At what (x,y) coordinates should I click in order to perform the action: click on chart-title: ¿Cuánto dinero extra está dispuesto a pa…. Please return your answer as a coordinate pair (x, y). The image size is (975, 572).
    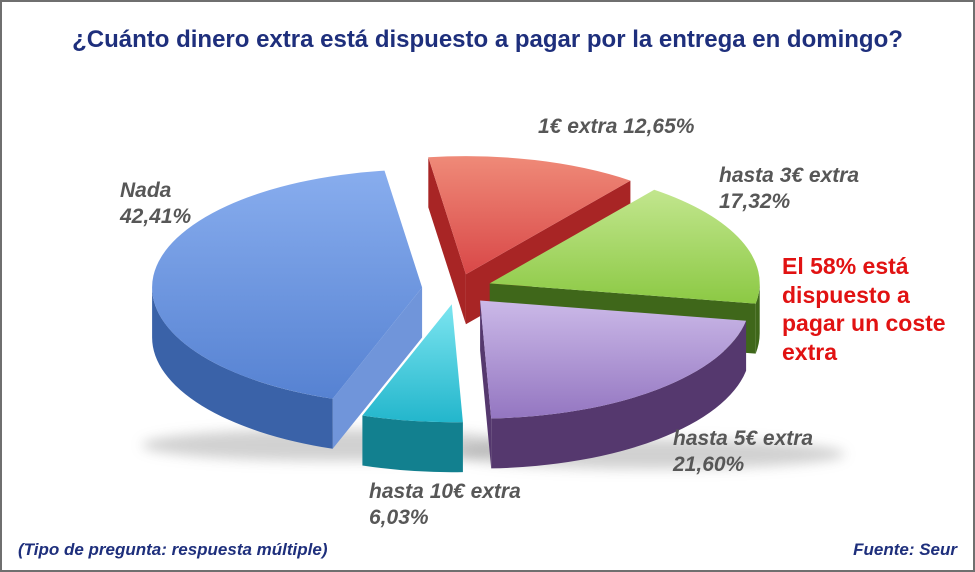
    Looking at the image, I should click on (487, 39).